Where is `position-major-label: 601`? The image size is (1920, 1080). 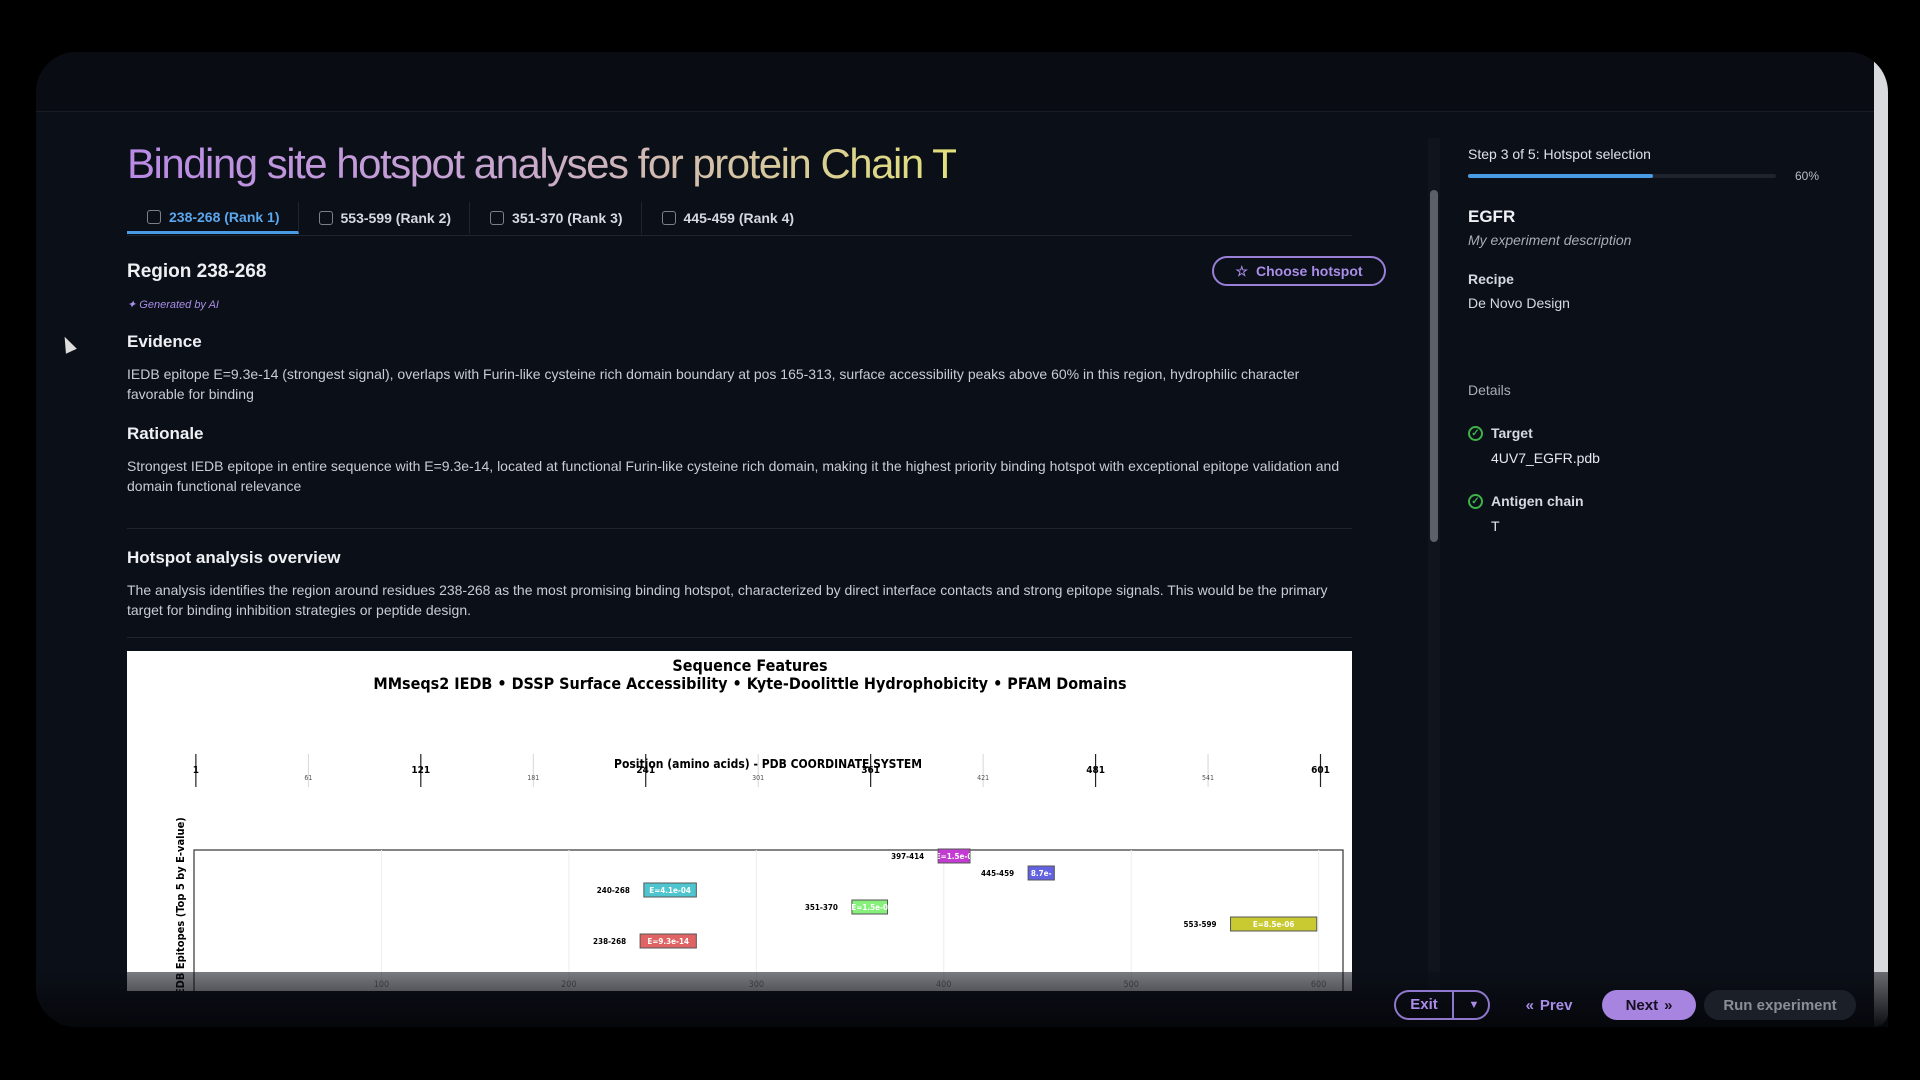 position-major-label: 601 is located at coordinates (1320, 770).